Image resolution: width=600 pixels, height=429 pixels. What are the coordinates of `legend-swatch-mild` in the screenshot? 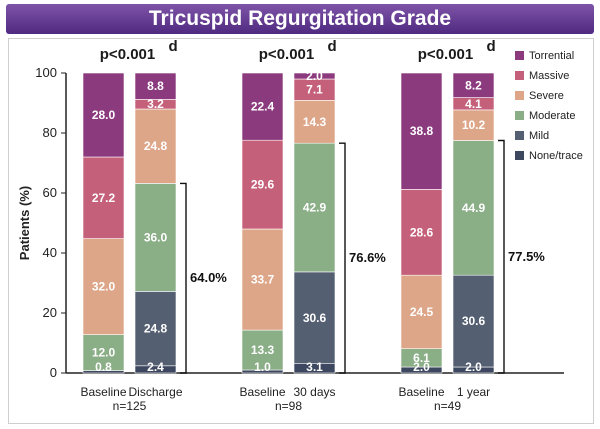 It's located at (519, 135).